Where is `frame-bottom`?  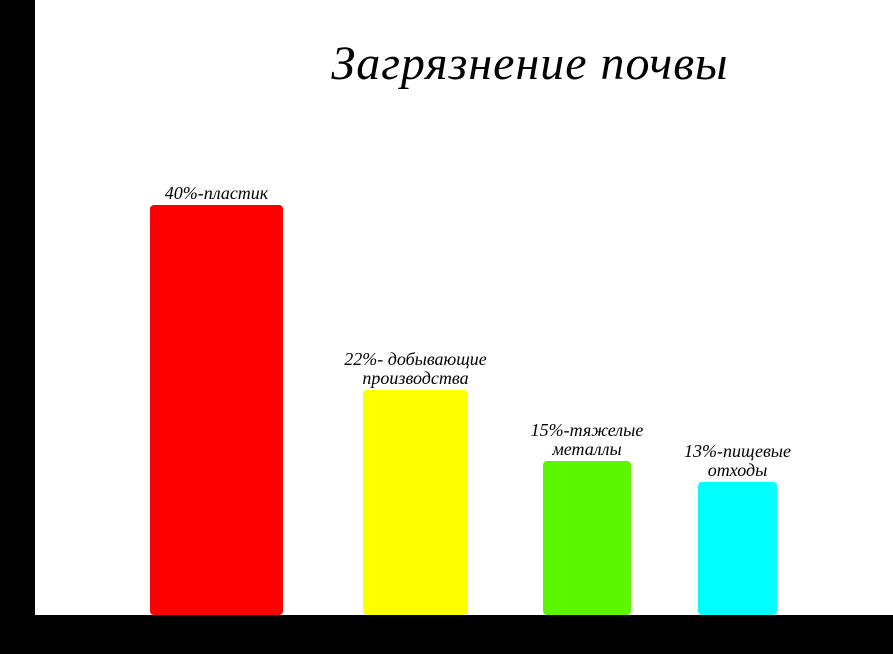 frame-bottom is located at coordinates (446, 634).